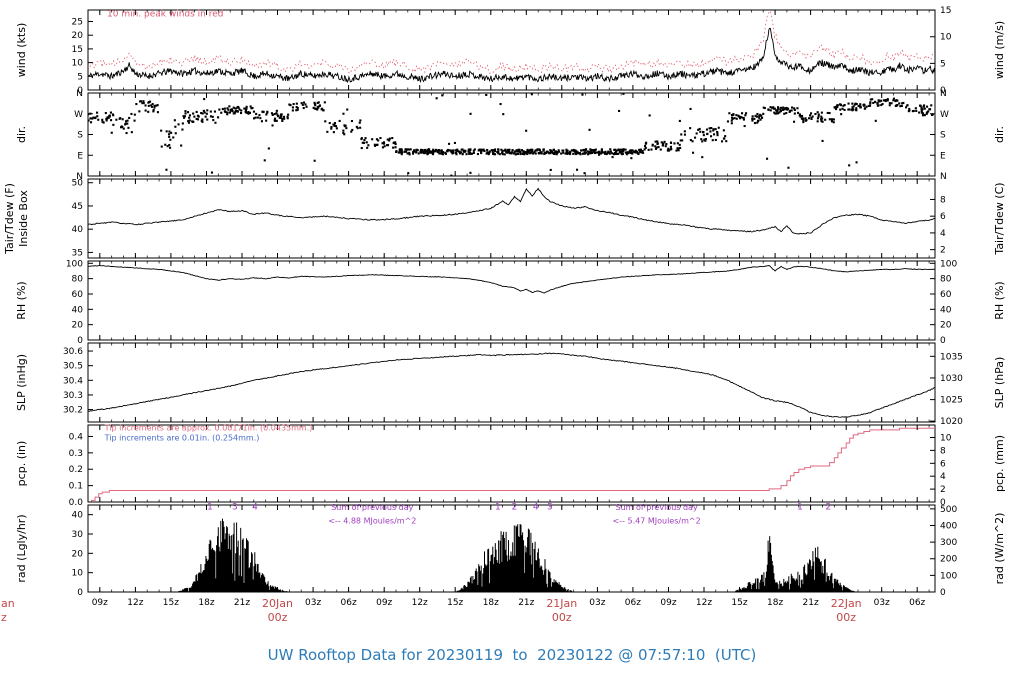 This screenshot has width=1024, height=700. I want to click on y-tick-label-left: 0.1, so click(76, 487).